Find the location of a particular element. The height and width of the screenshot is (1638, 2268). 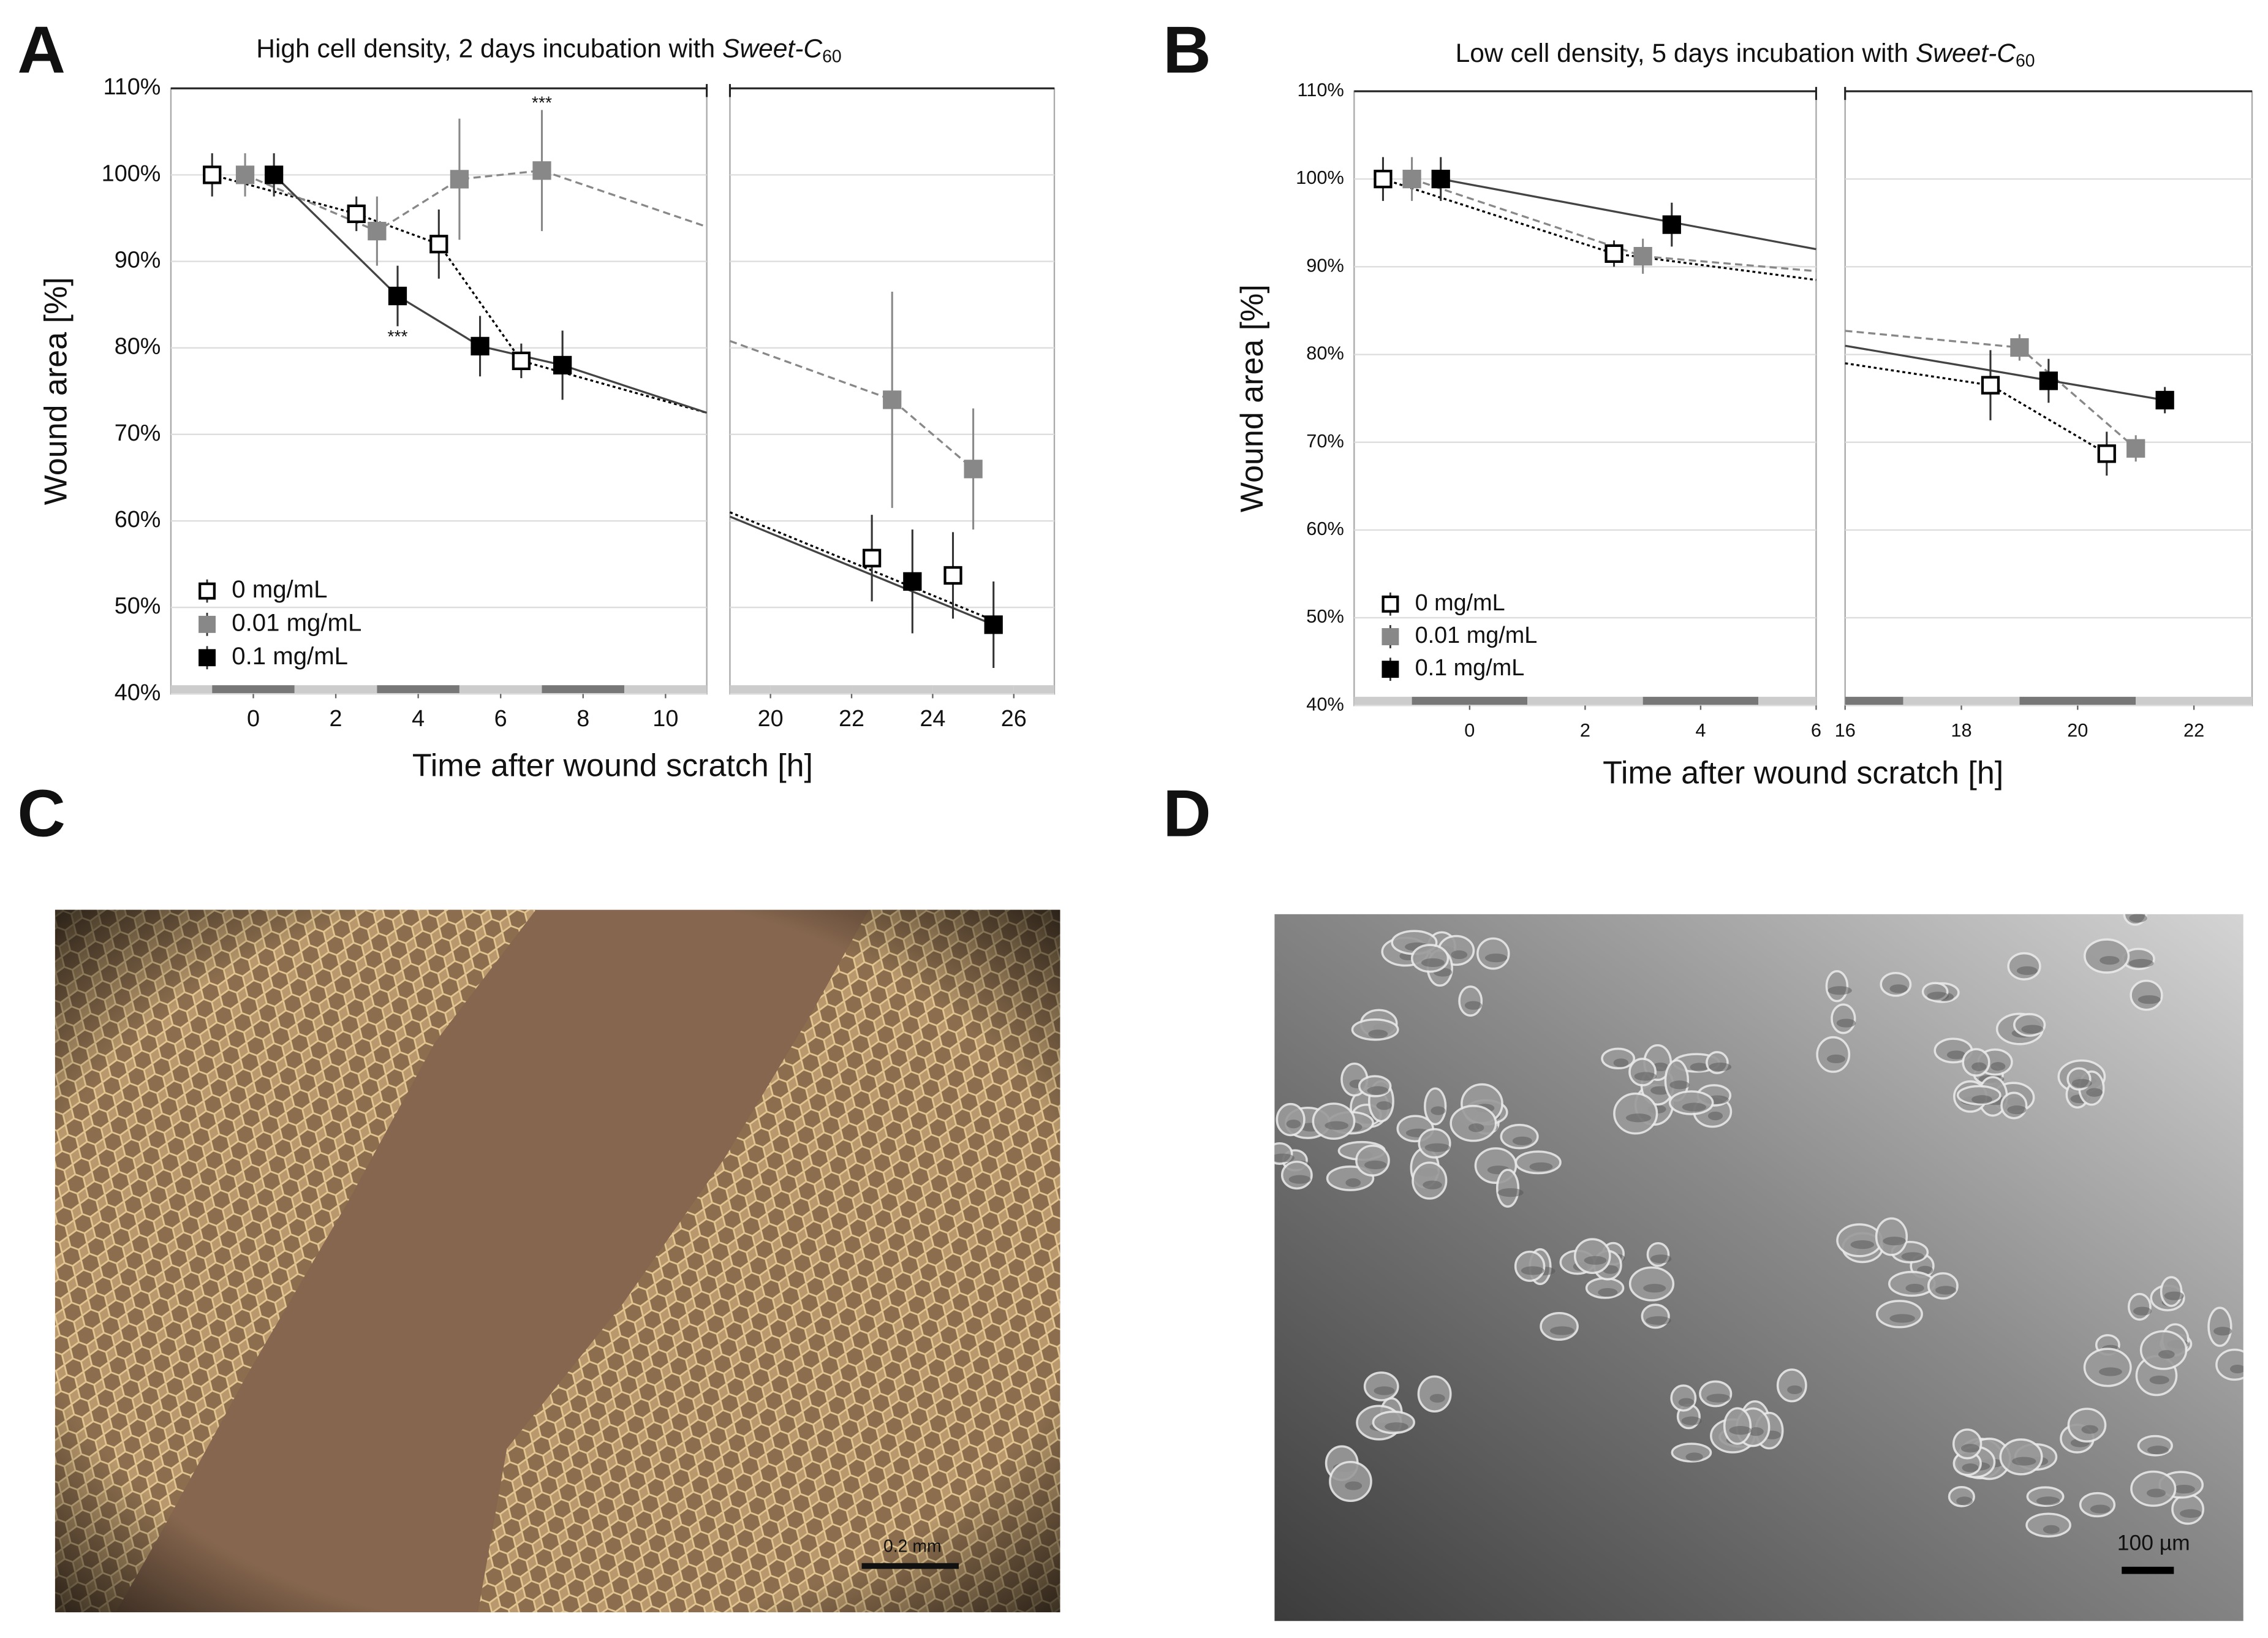

y-tick-label: 50% is located at coordinates (1325, 616).